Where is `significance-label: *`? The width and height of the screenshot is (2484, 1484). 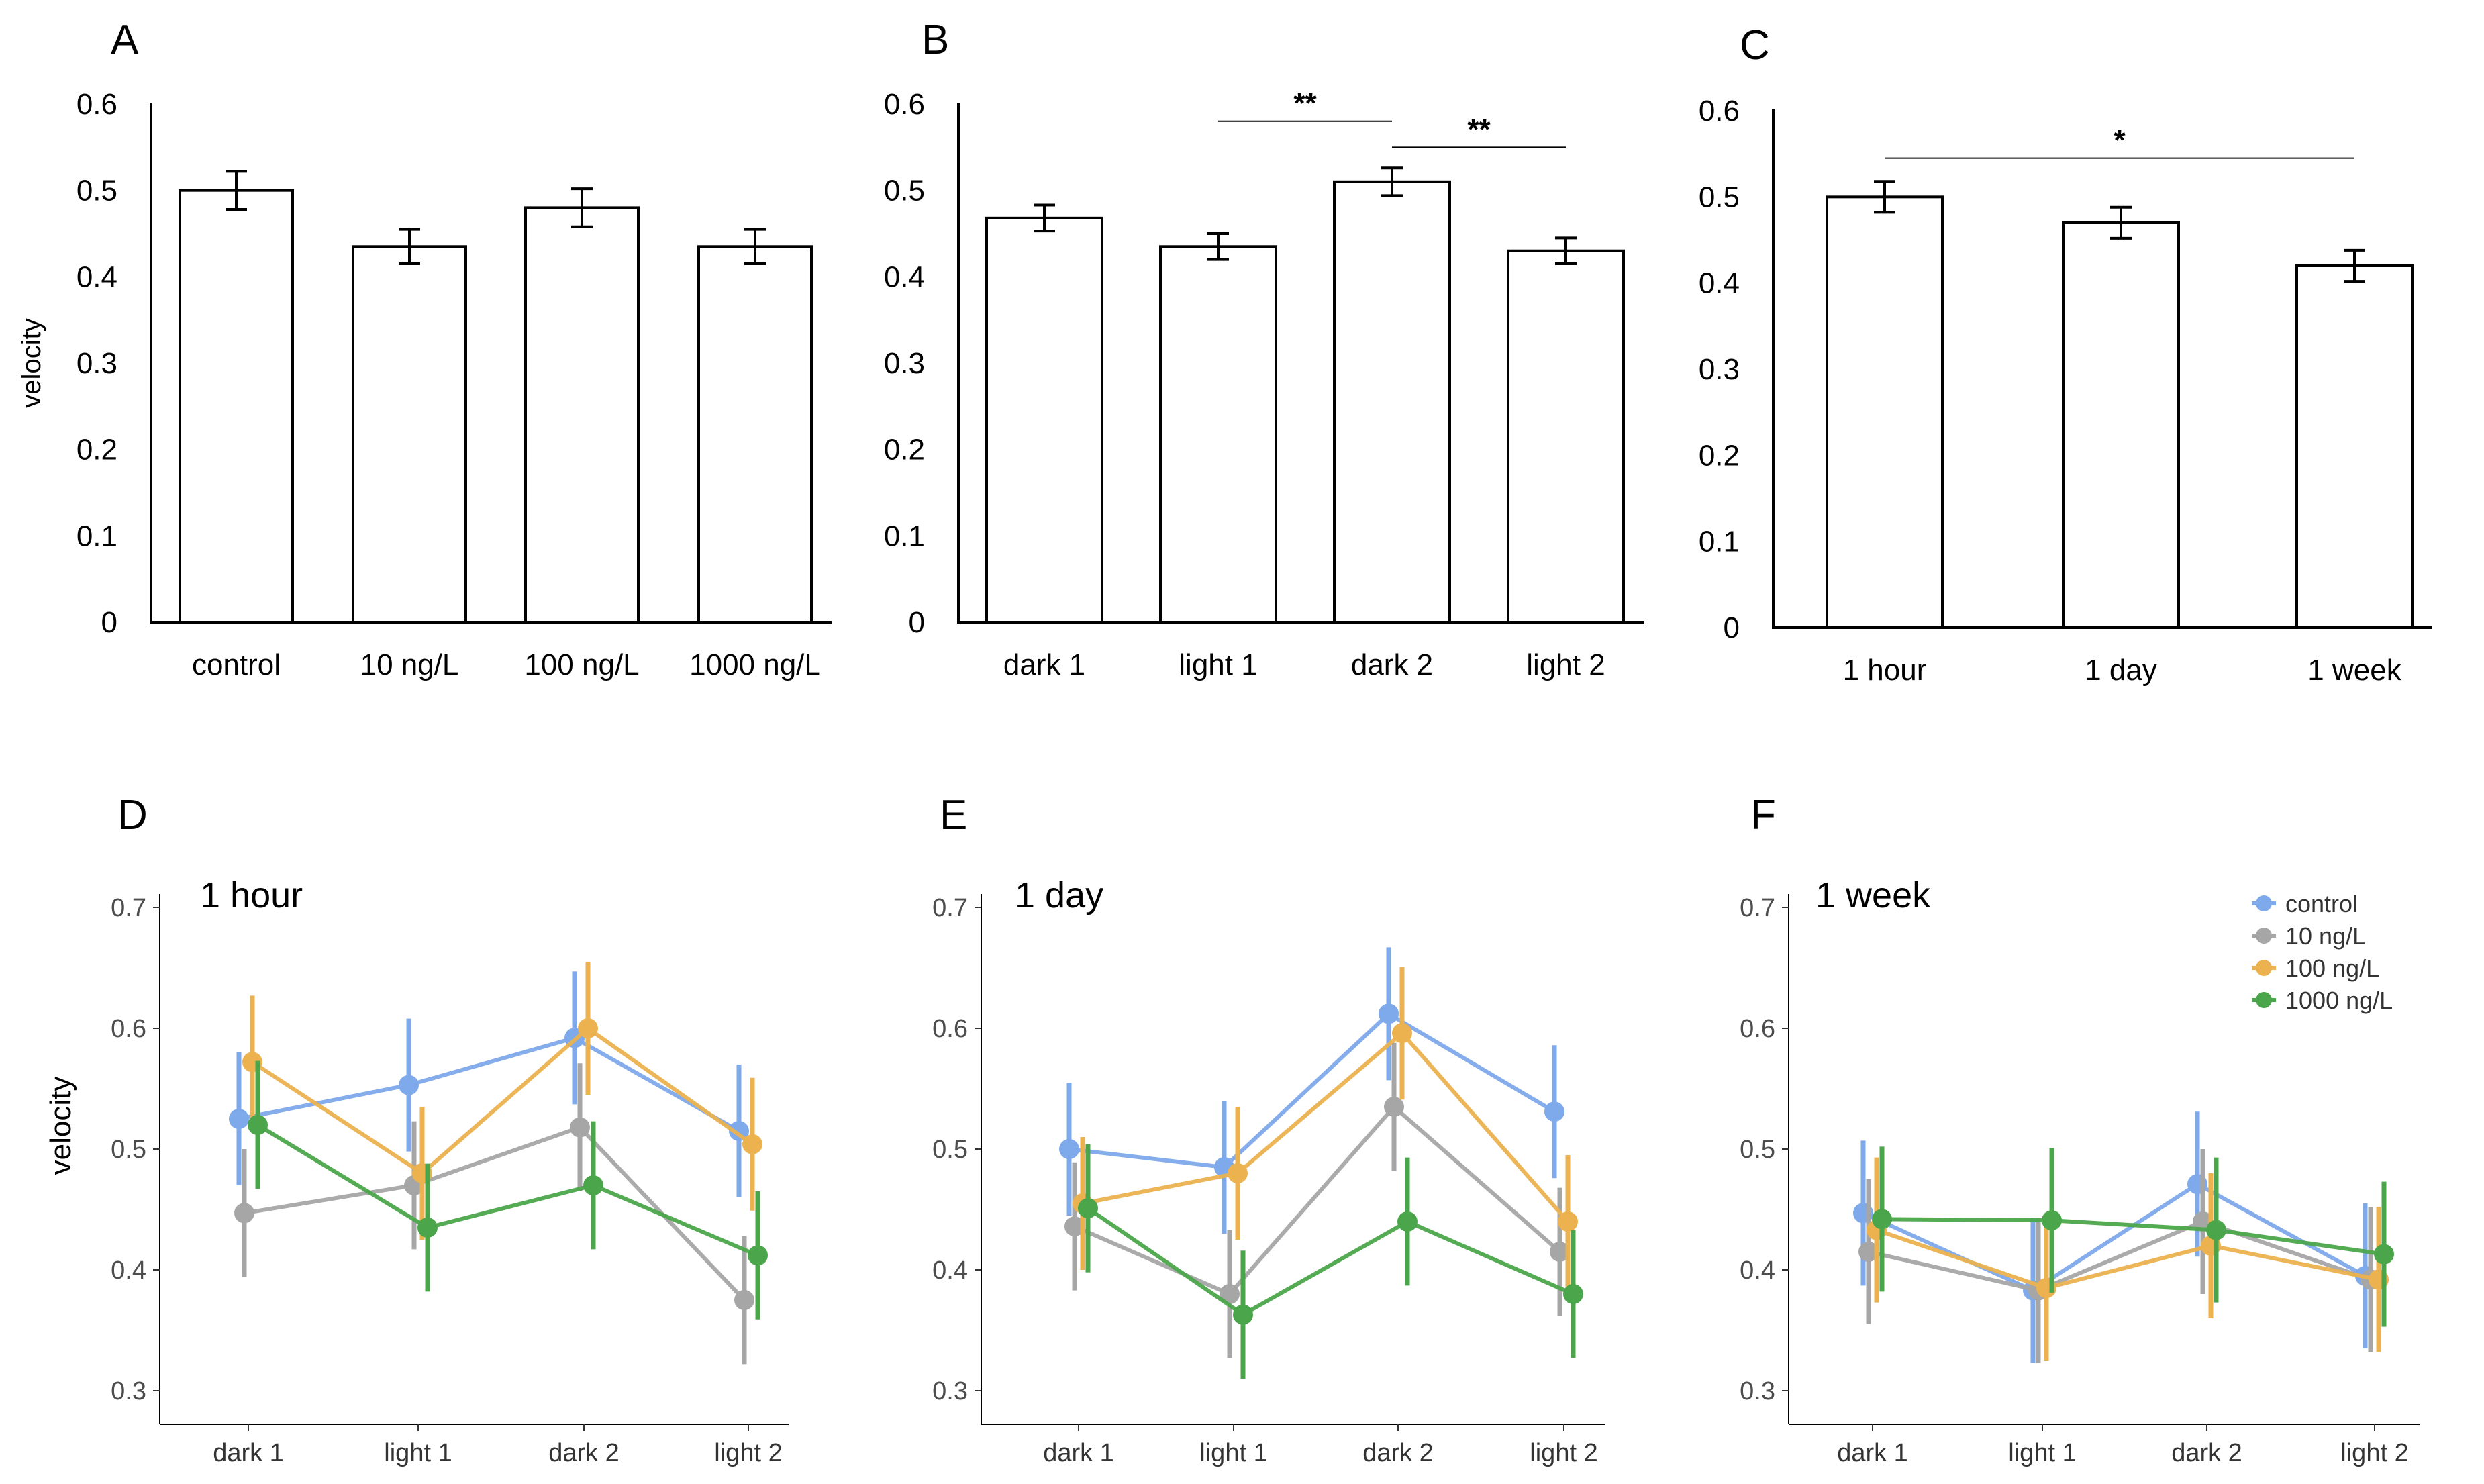
significance-label: * is located at coordinates (2120, 141).